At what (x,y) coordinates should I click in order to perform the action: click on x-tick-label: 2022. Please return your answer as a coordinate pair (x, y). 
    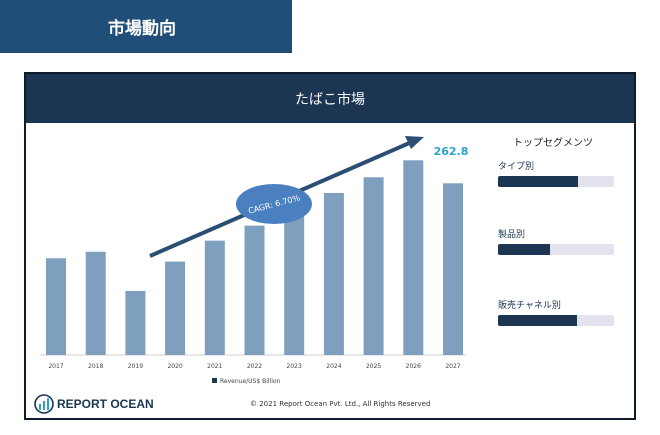
    Looking at the image, I should click on (254, 366).